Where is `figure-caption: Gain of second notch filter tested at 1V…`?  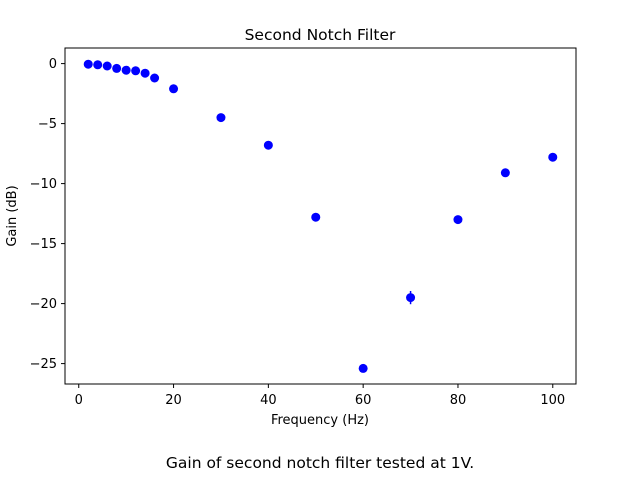
figure-caption: Gain of second notch filter tested at 1V… is located at coordinates (320, 463).